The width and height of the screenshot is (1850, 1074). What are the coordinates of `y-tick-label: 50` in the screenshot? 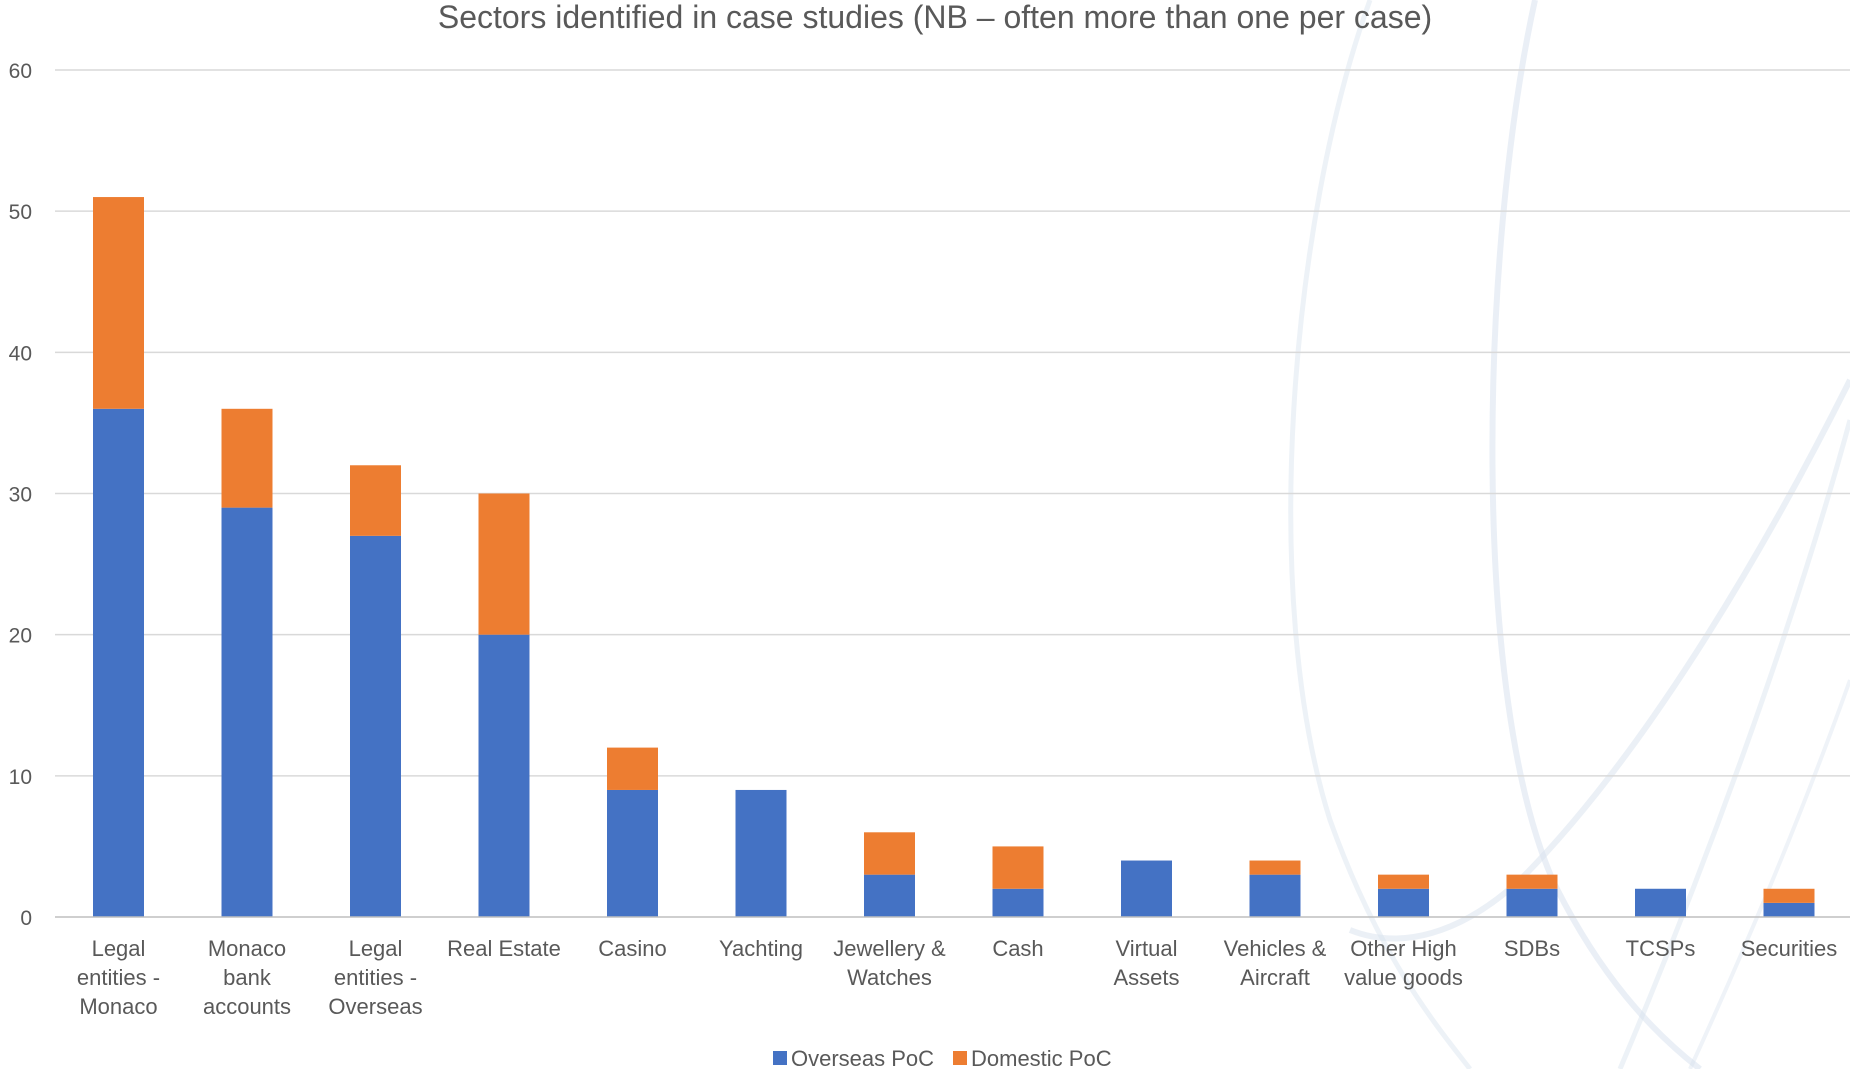 It's located at (20, 212).